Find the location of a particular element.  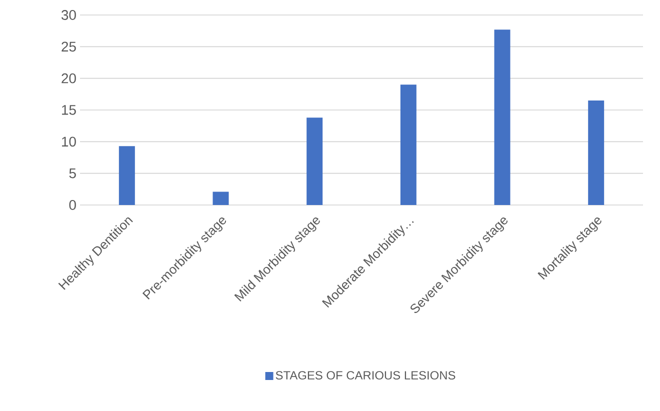

y-tick-label: 15 is located at coordinates (69, 110).